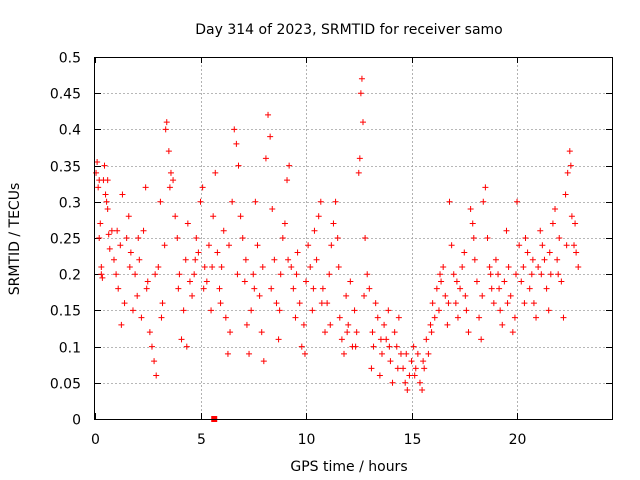 This screenshot has width=640, height=480. Describe the element at coordinates (65, 385) in the screenshot. I see `y-tick-label: 0.05` at that location.